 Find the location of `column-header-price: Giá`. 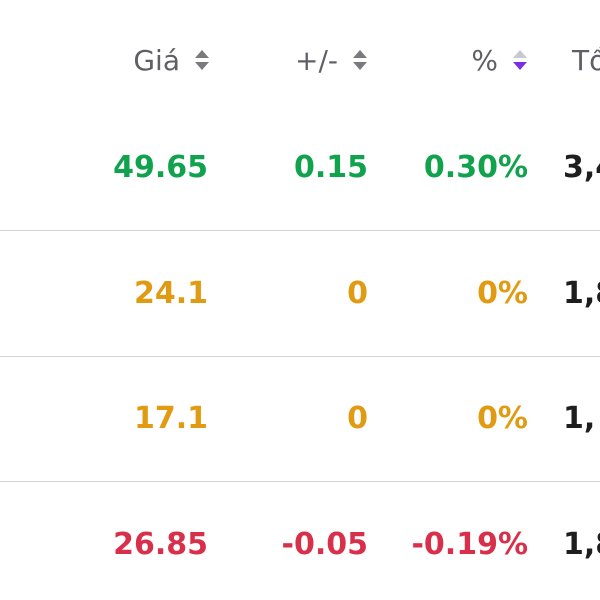

column-header-price: Giá is located at coordinates (171, 60).